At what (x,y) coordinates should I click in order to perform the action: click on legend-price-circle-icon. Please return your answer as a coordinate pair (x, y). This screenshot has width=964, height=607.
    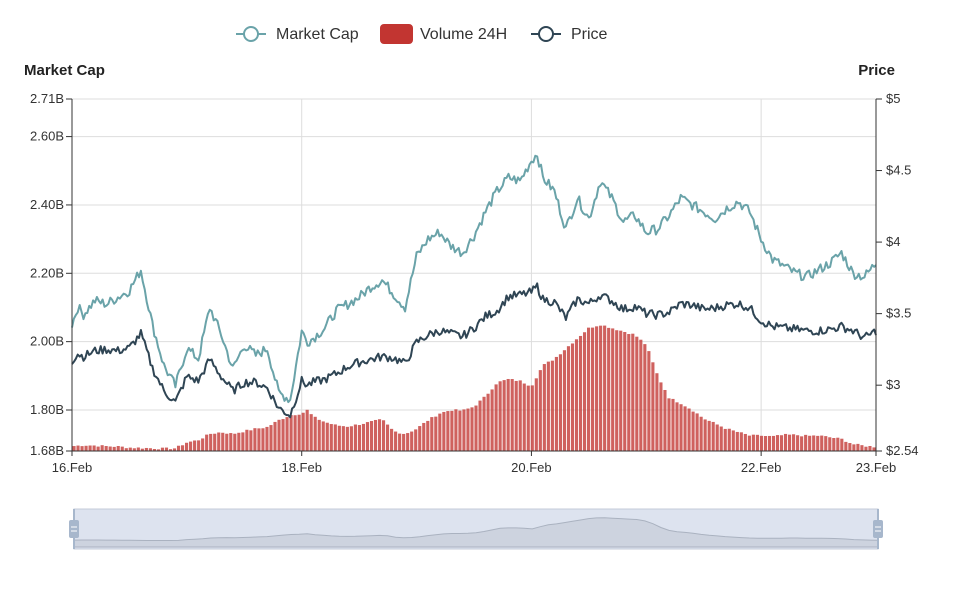
    Looking at the image, I should click on (546, 34).